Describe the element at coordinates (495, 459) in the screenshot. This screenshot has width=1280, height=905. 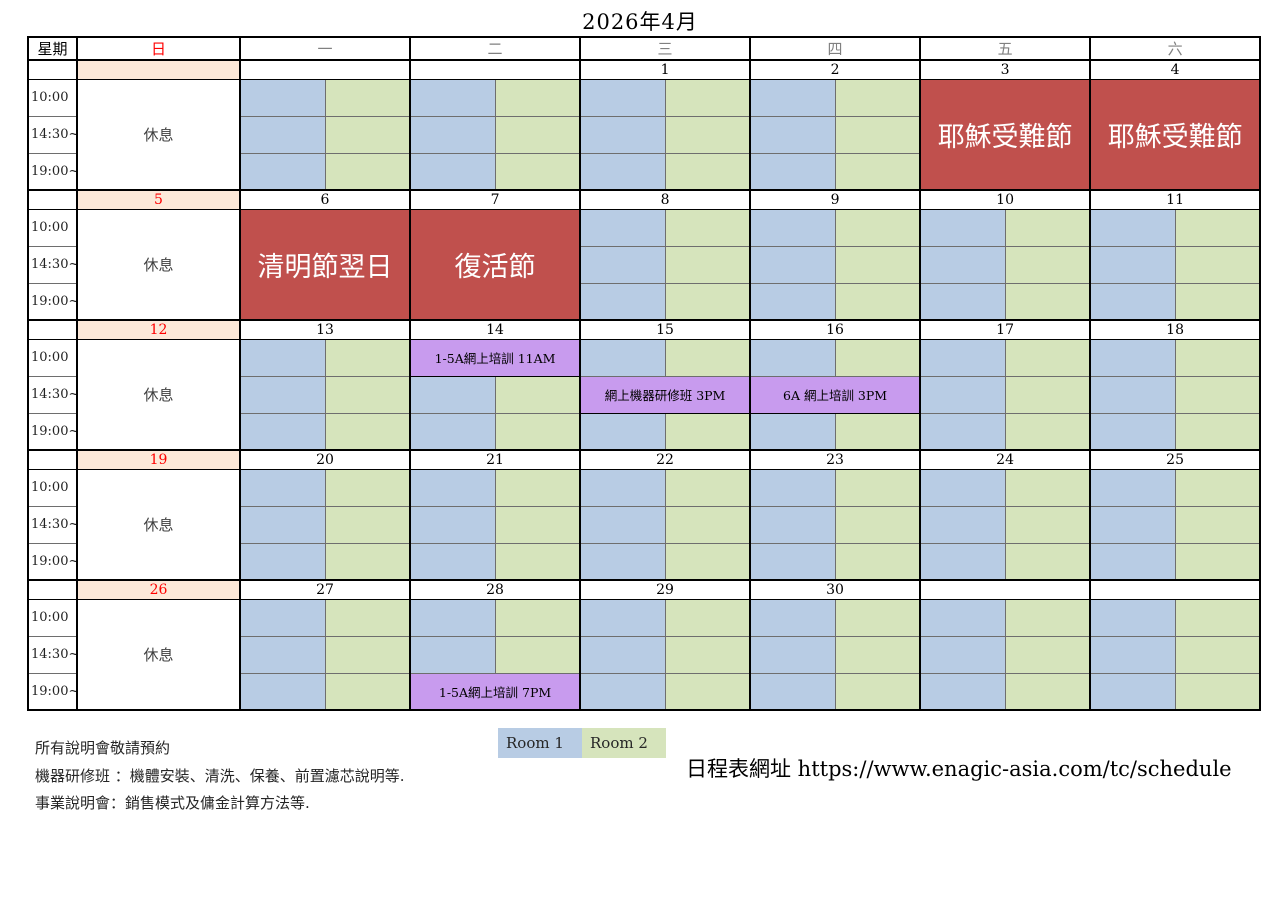
I see `date-cell: 21` at that location.